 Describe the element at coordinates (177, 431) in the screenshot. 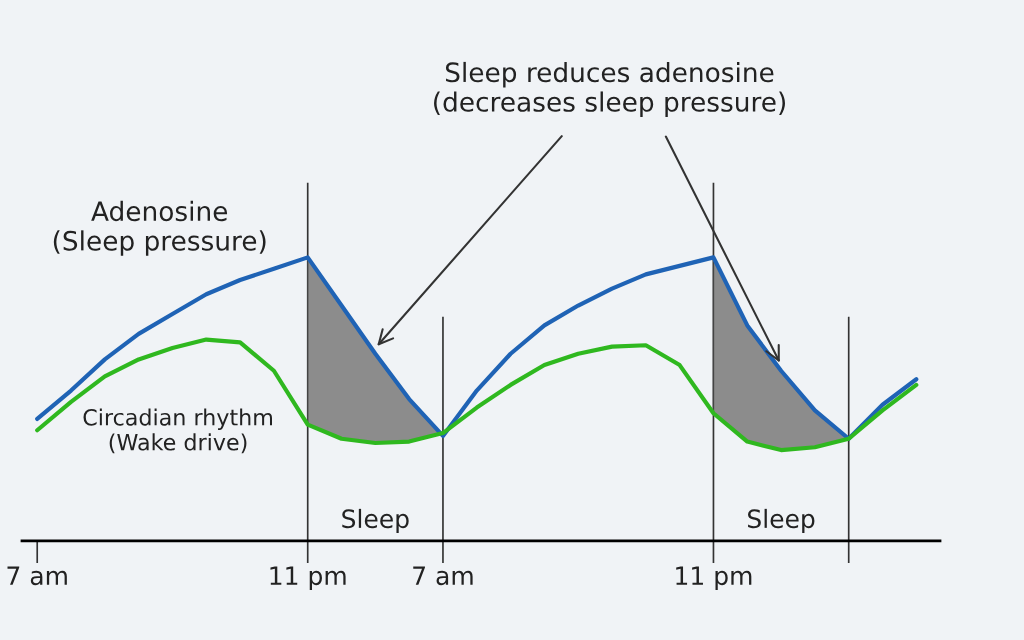

I see `series-label: Circadian rhythm (Wake drive)` at that location.